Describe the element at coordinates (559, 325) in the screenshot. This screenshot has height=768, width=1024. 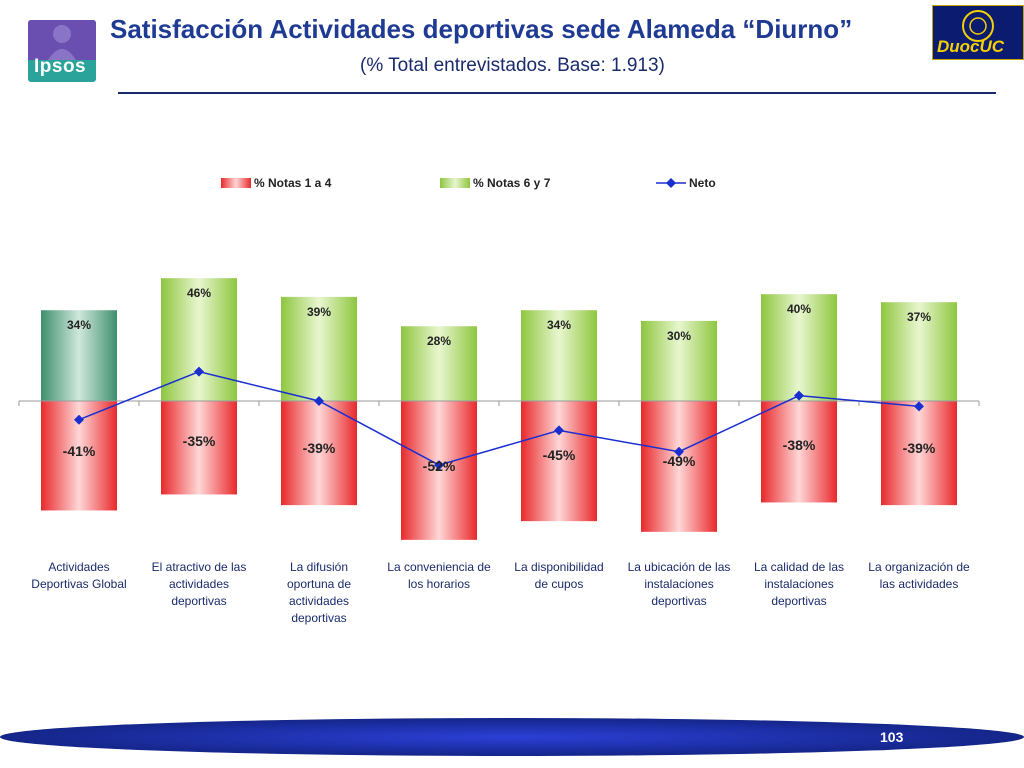
I see `data-label-positive-5: 34%` at that location.